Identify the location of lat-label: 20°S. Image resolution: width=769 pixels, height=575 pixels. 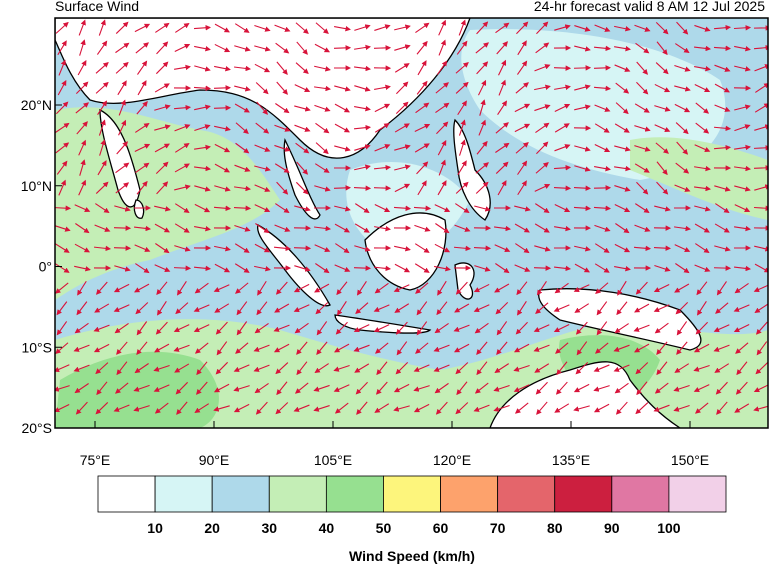
(36, 428).